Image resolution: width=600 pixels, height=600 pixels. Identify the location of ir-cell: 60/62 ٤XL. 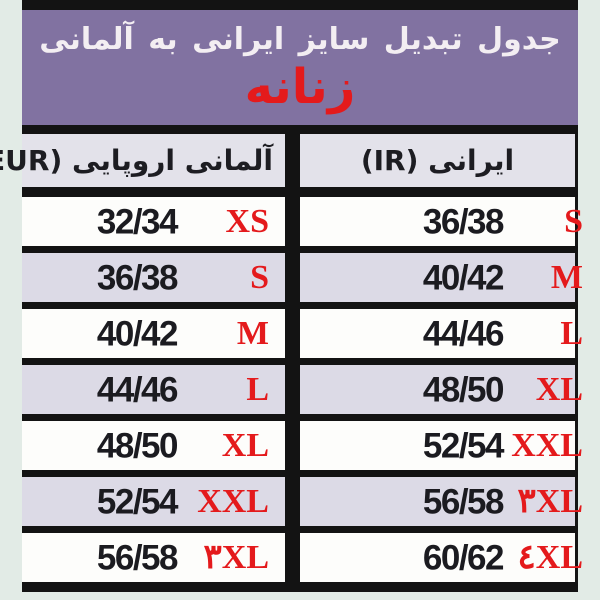
(441, 557).